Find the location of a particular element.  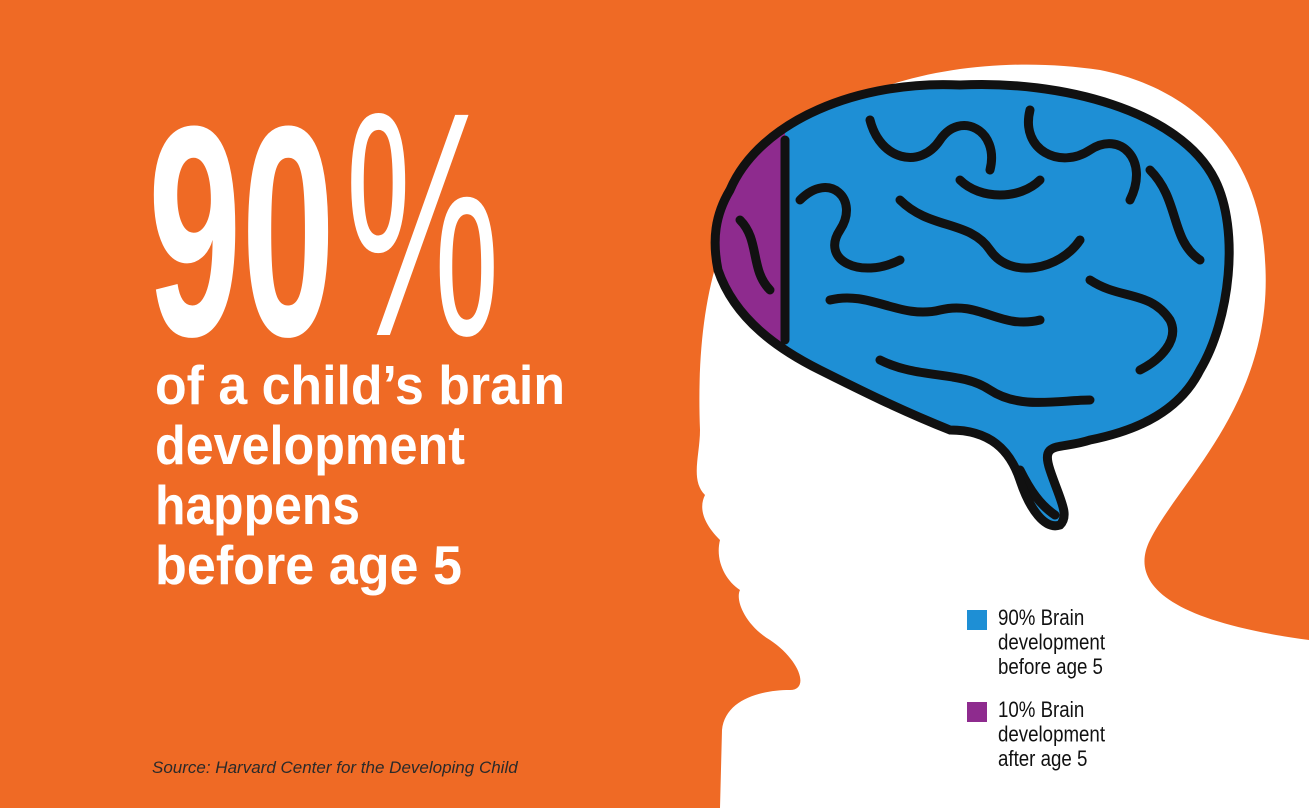

headline-symbol: % is located at coordinates (422, 224).